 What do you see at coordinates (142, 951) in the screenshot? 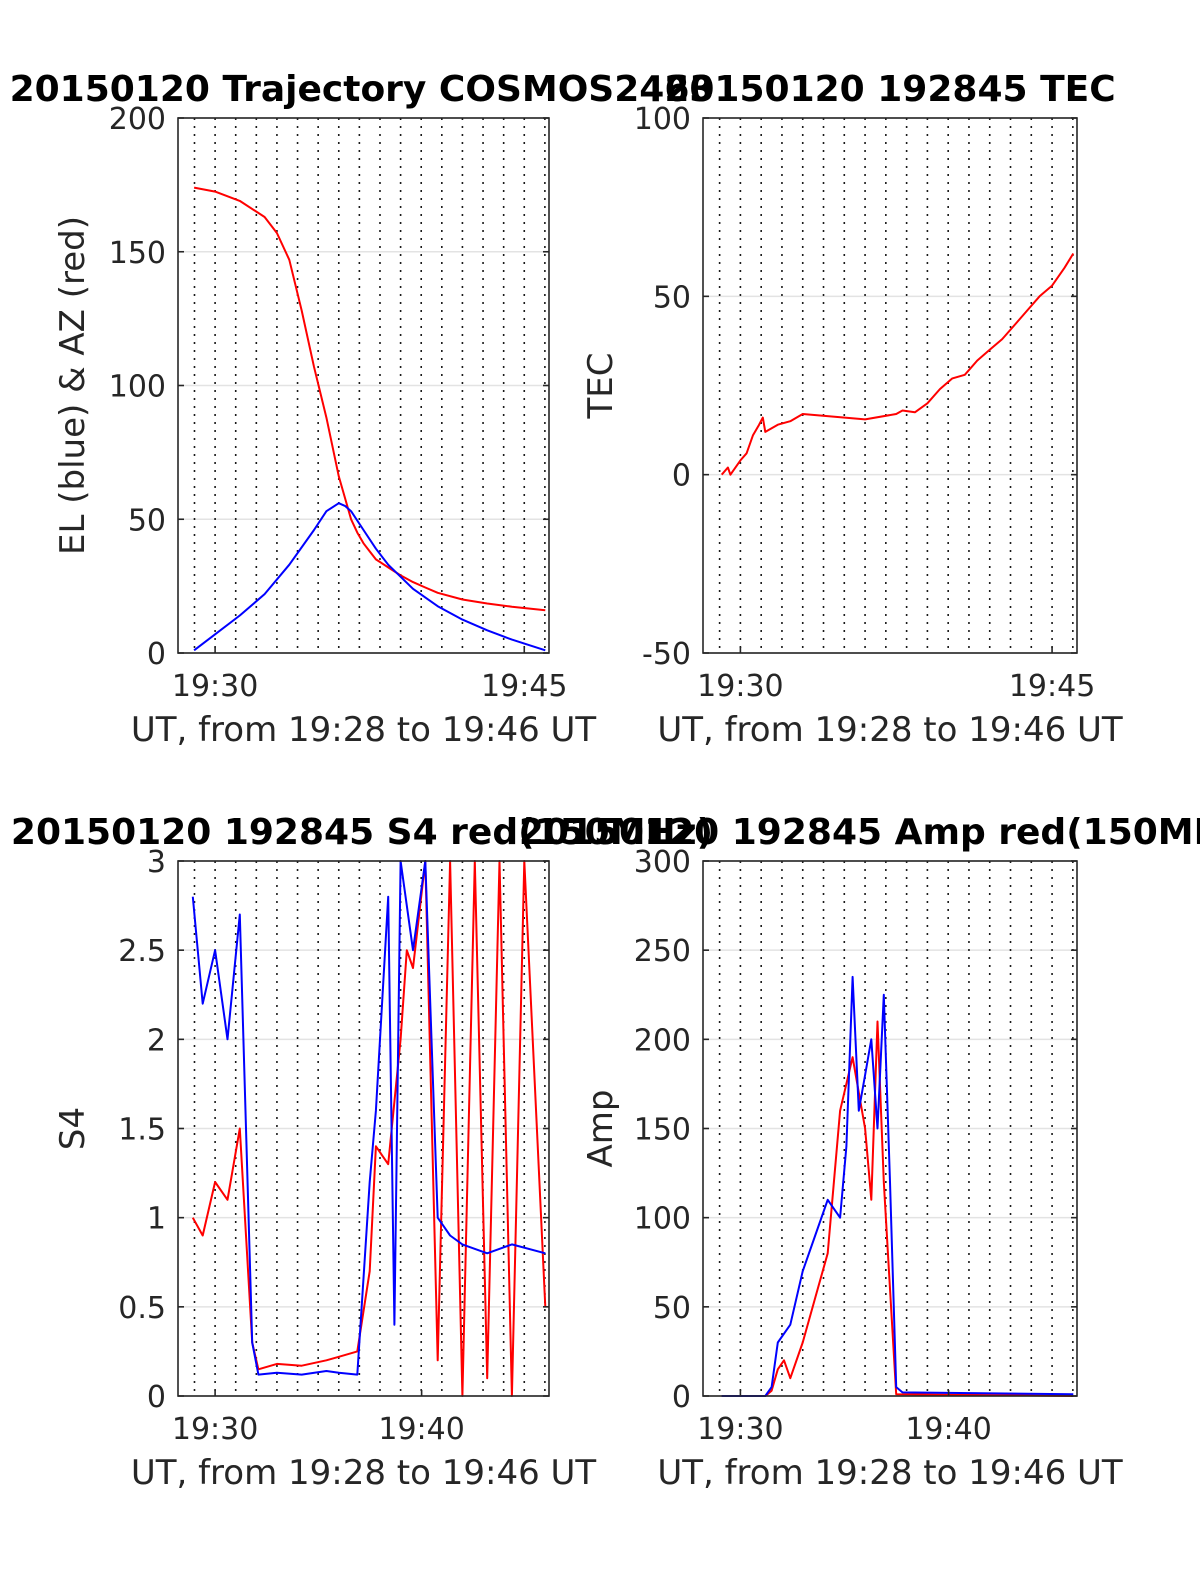
I see `s4-ytick-label: 2.5` at bounding box center [142, 951].